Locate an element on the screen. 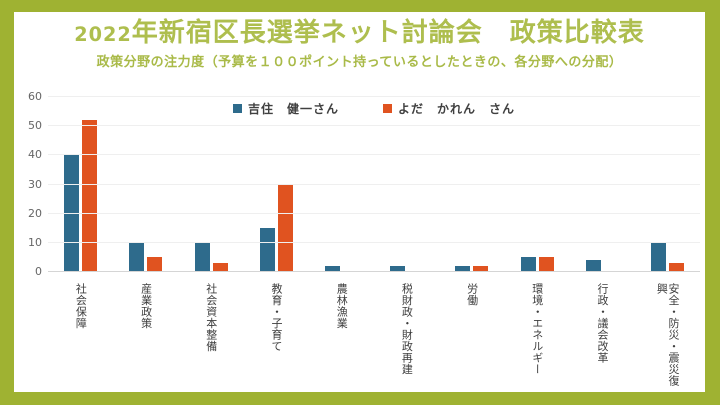 This screenshot has height=405, width=720. category-slot-9: 行政・議会改革 is located at coordinates (602, 336).